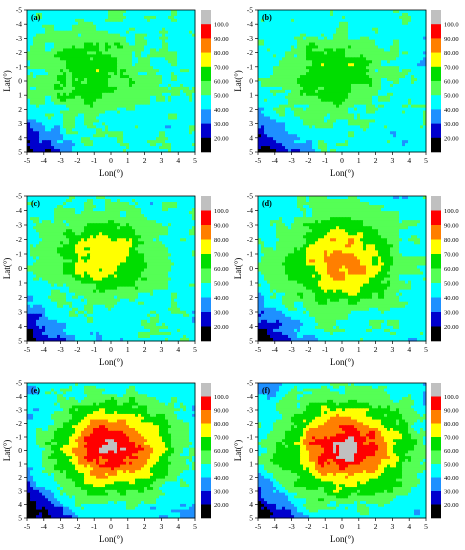 Image resolution: width=465 pixels, height=550 pixels. I want to click on colorbar-label: 30.00, so click(221, 124).